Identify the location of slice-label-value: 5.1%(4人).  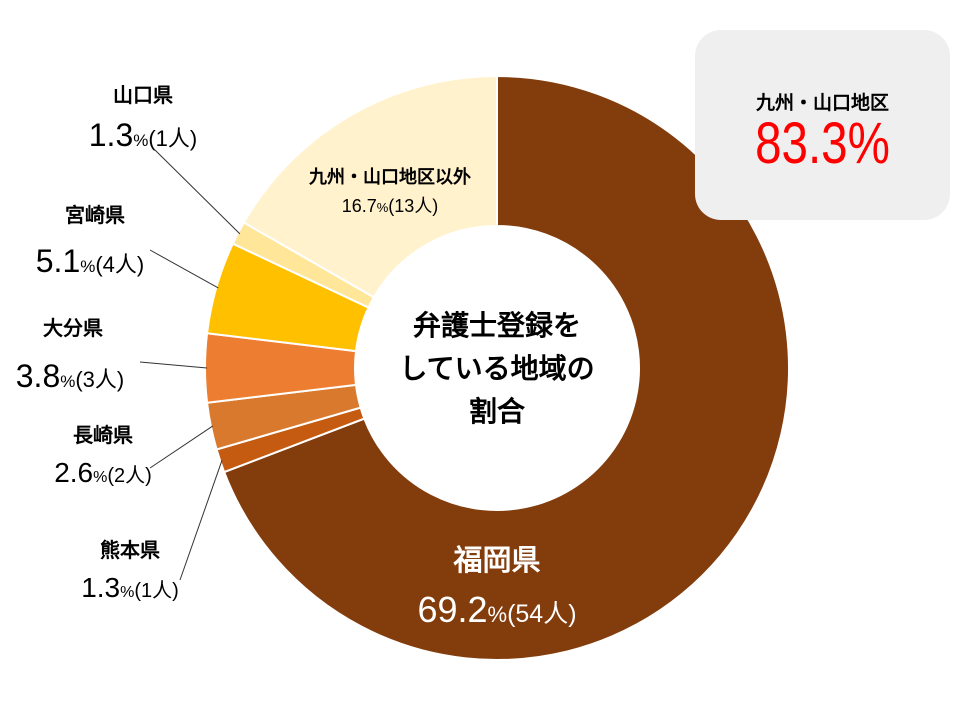
(90, 261).